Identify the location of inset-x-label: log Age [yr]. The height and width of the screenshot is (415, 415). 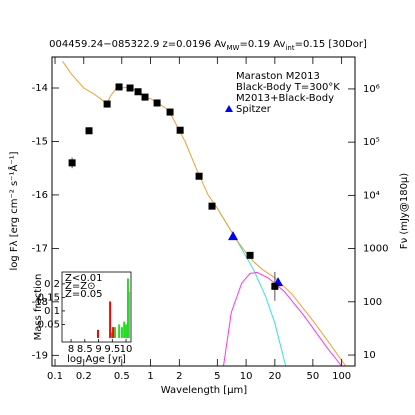
(96, 359).